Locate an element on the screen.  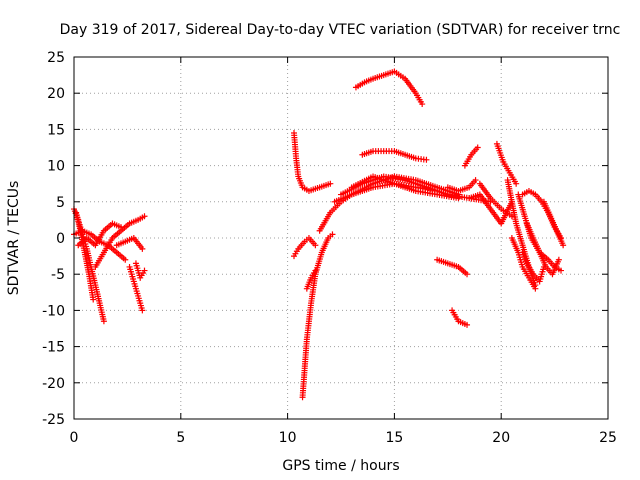
y-tick-label: -10 is located at coordinates (53, 311).